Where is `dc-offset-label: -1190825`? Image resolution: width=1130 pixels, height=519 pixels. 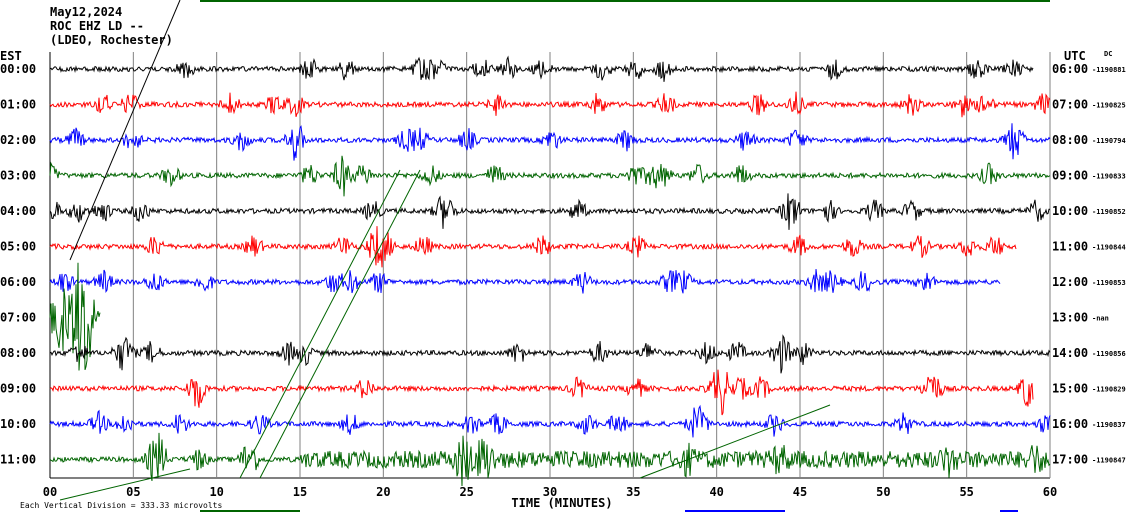 dc-offset-label: -1190825 is located at coordinates (1109, 106).